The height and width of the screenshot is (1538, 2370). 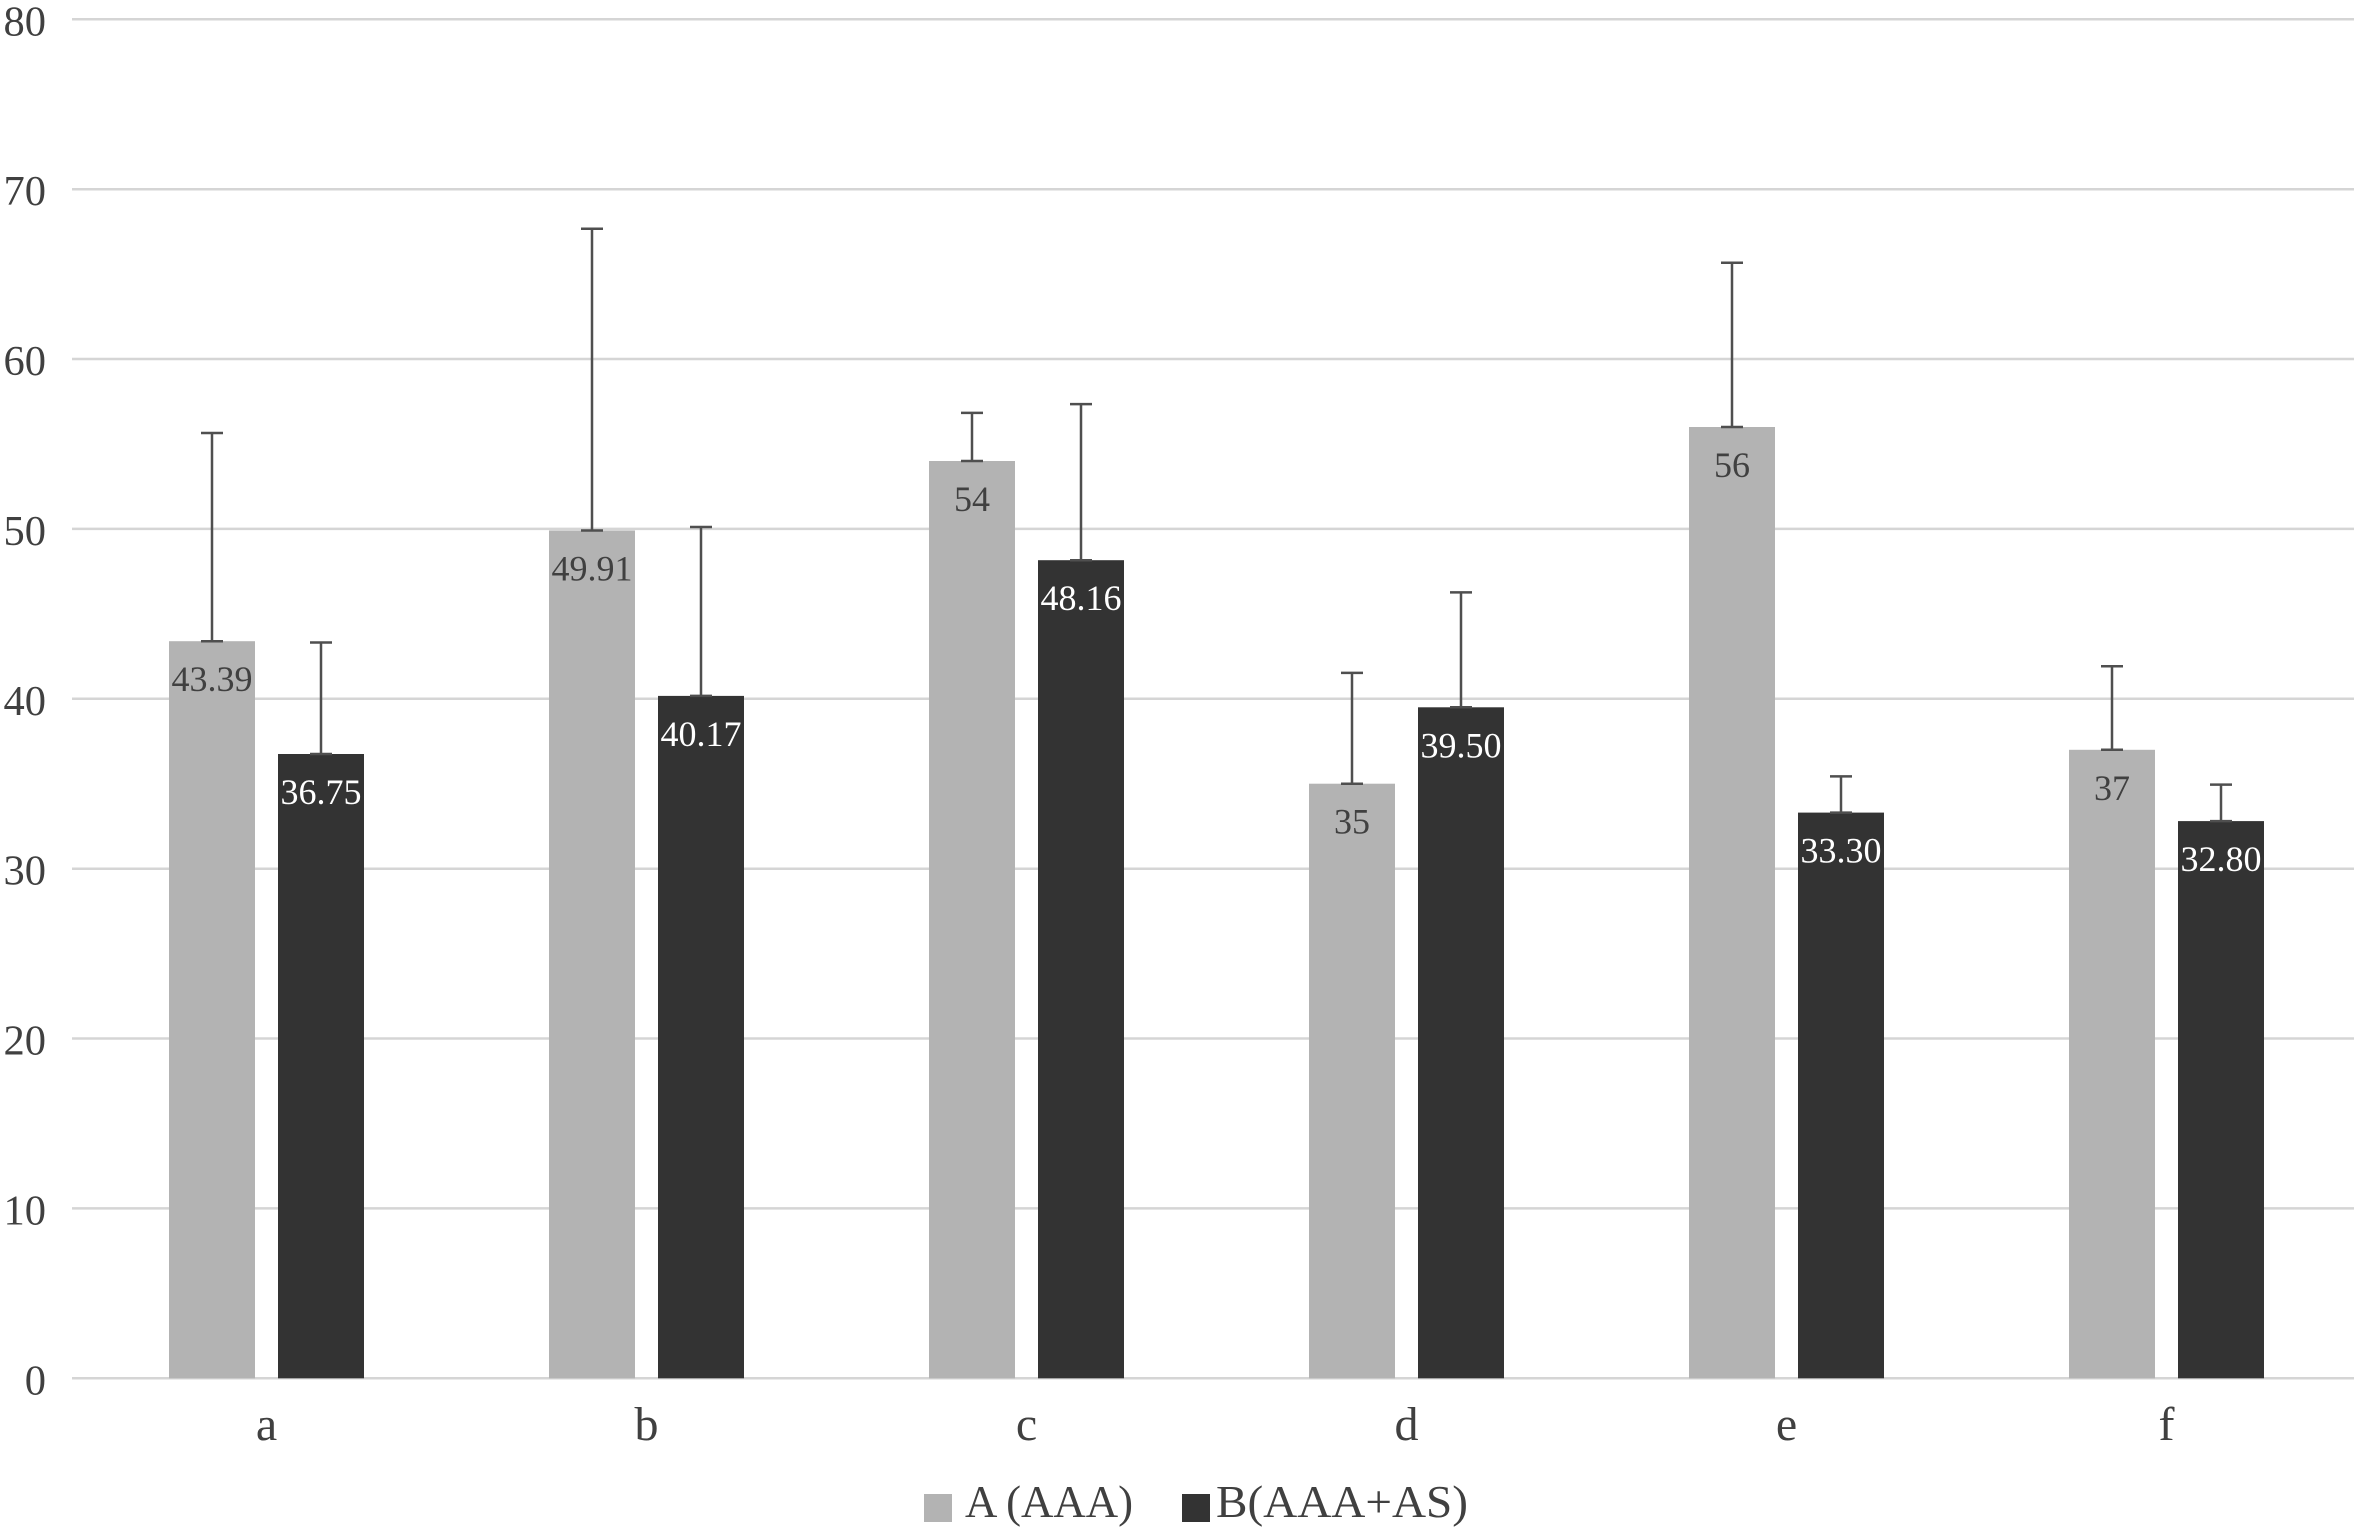 I want to click on svg-text: 36.75, so click(x=321, y=792).